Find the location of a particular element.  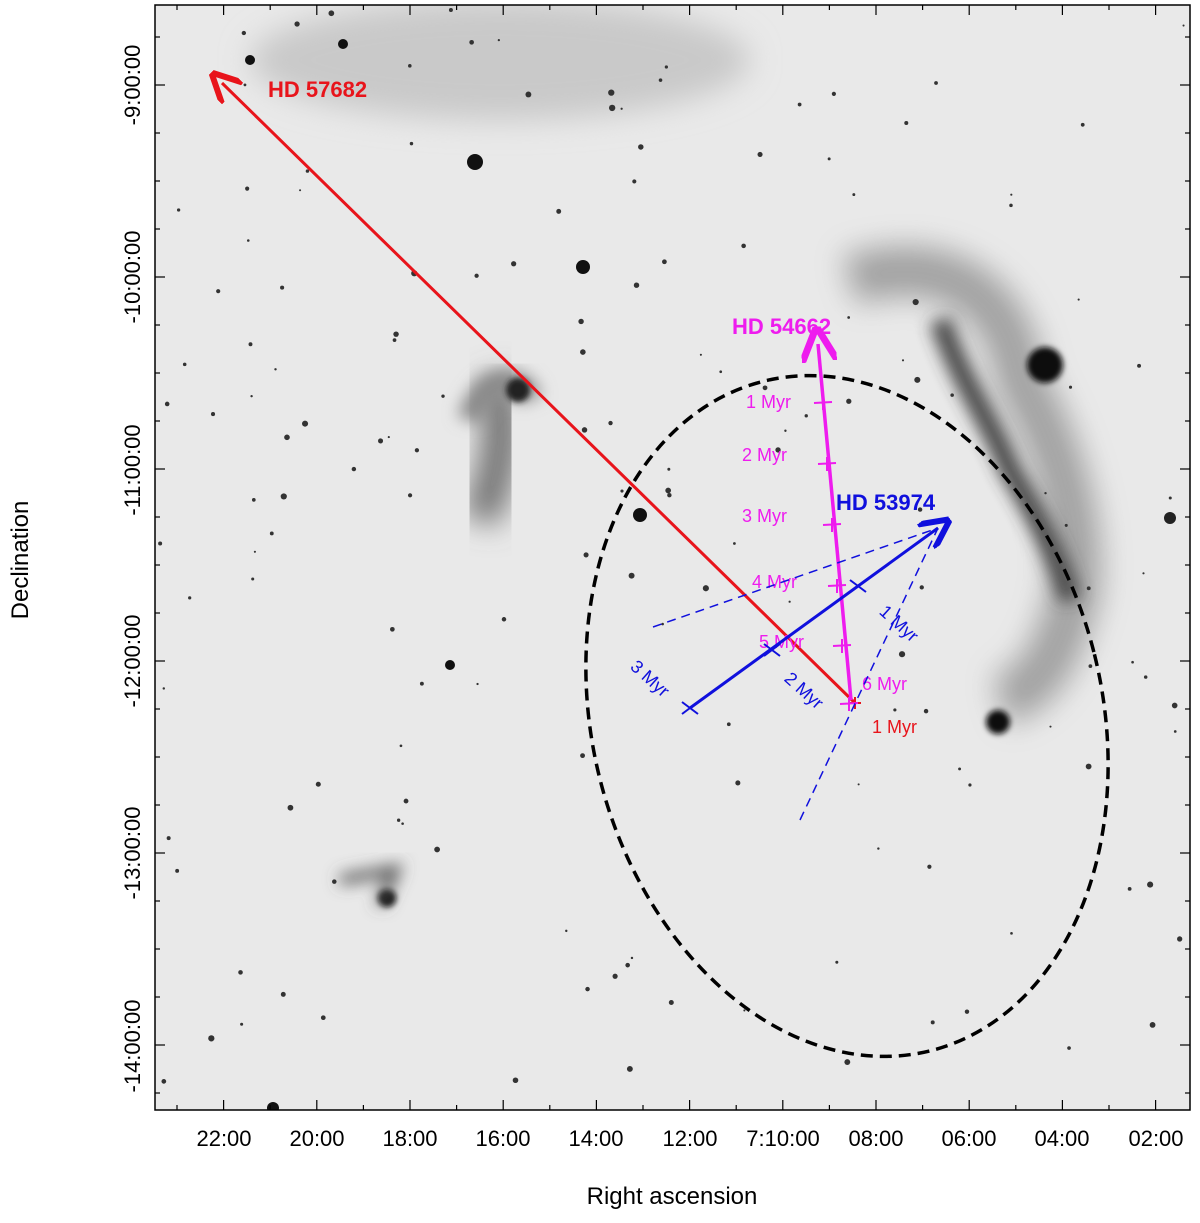

trajectory-hd53974 is located at coordinates (813, 619).